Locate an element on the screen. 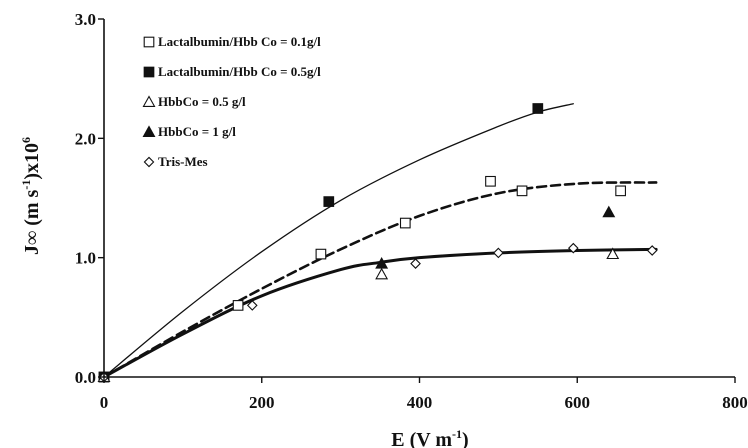 The width and height of the screenshot is (748, 448). y-tick-label: 1.0 is located at coordinates (85, 258).